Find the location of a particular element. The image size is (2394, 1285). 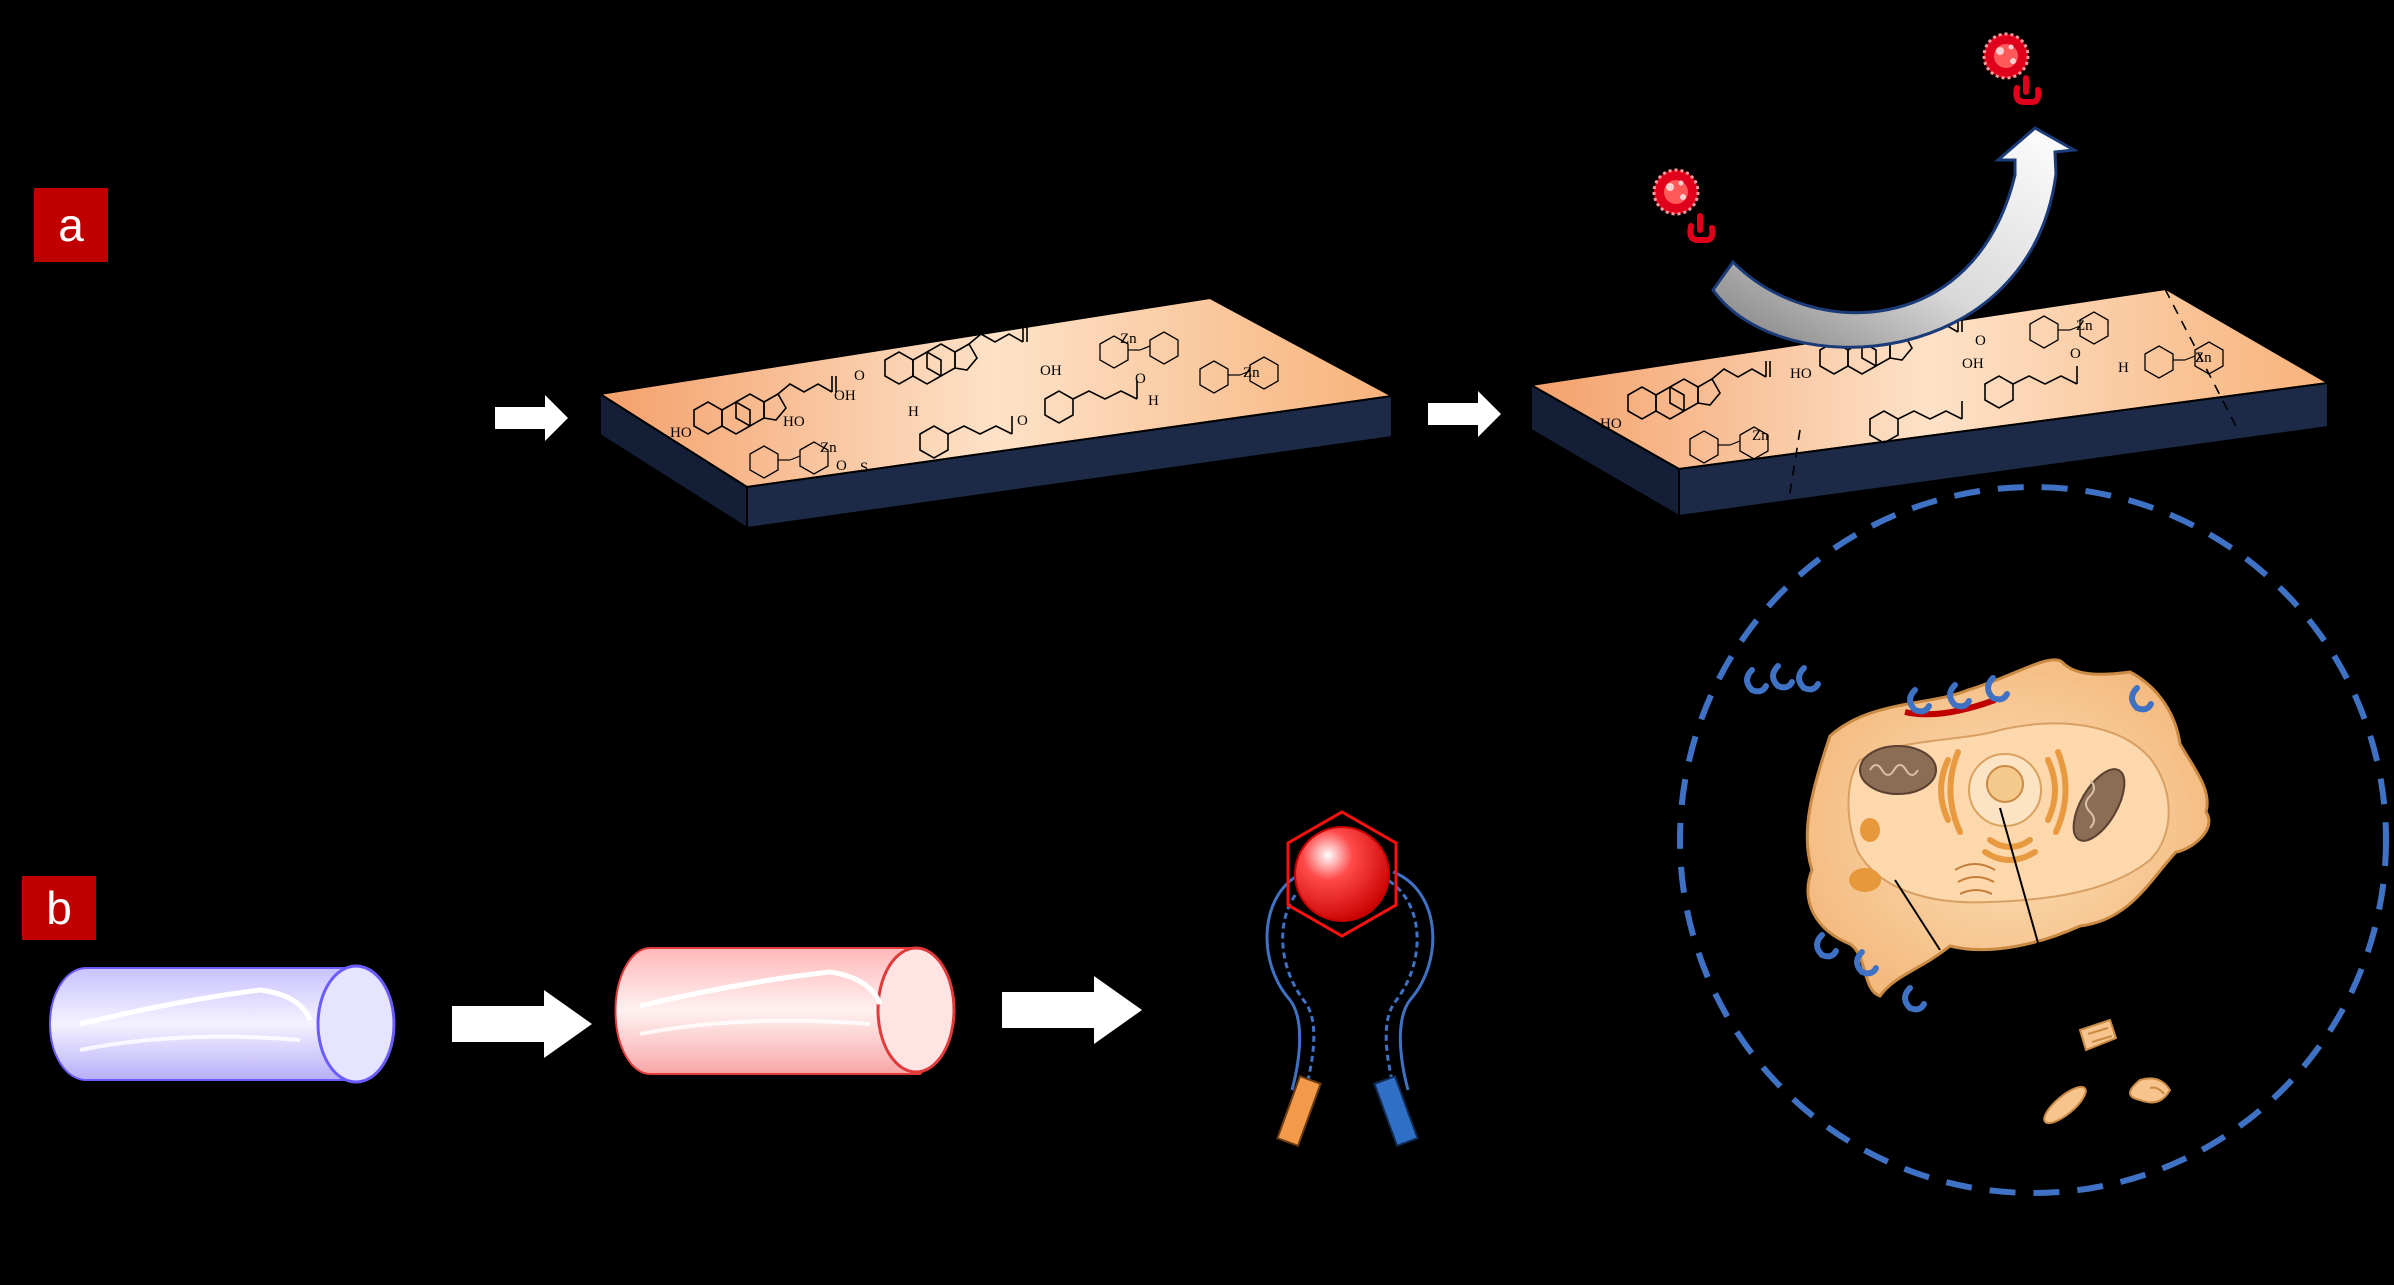

panel-a-label: a is located at coordinates (71, 225).